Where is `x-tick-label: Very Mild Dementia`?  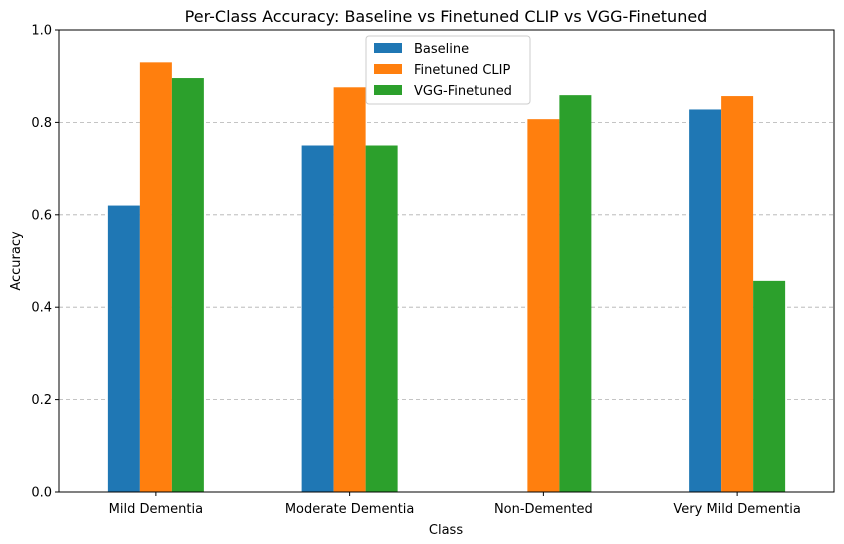
x-tick-label: Very Mild Dementia is located at coordinates (736, 509).